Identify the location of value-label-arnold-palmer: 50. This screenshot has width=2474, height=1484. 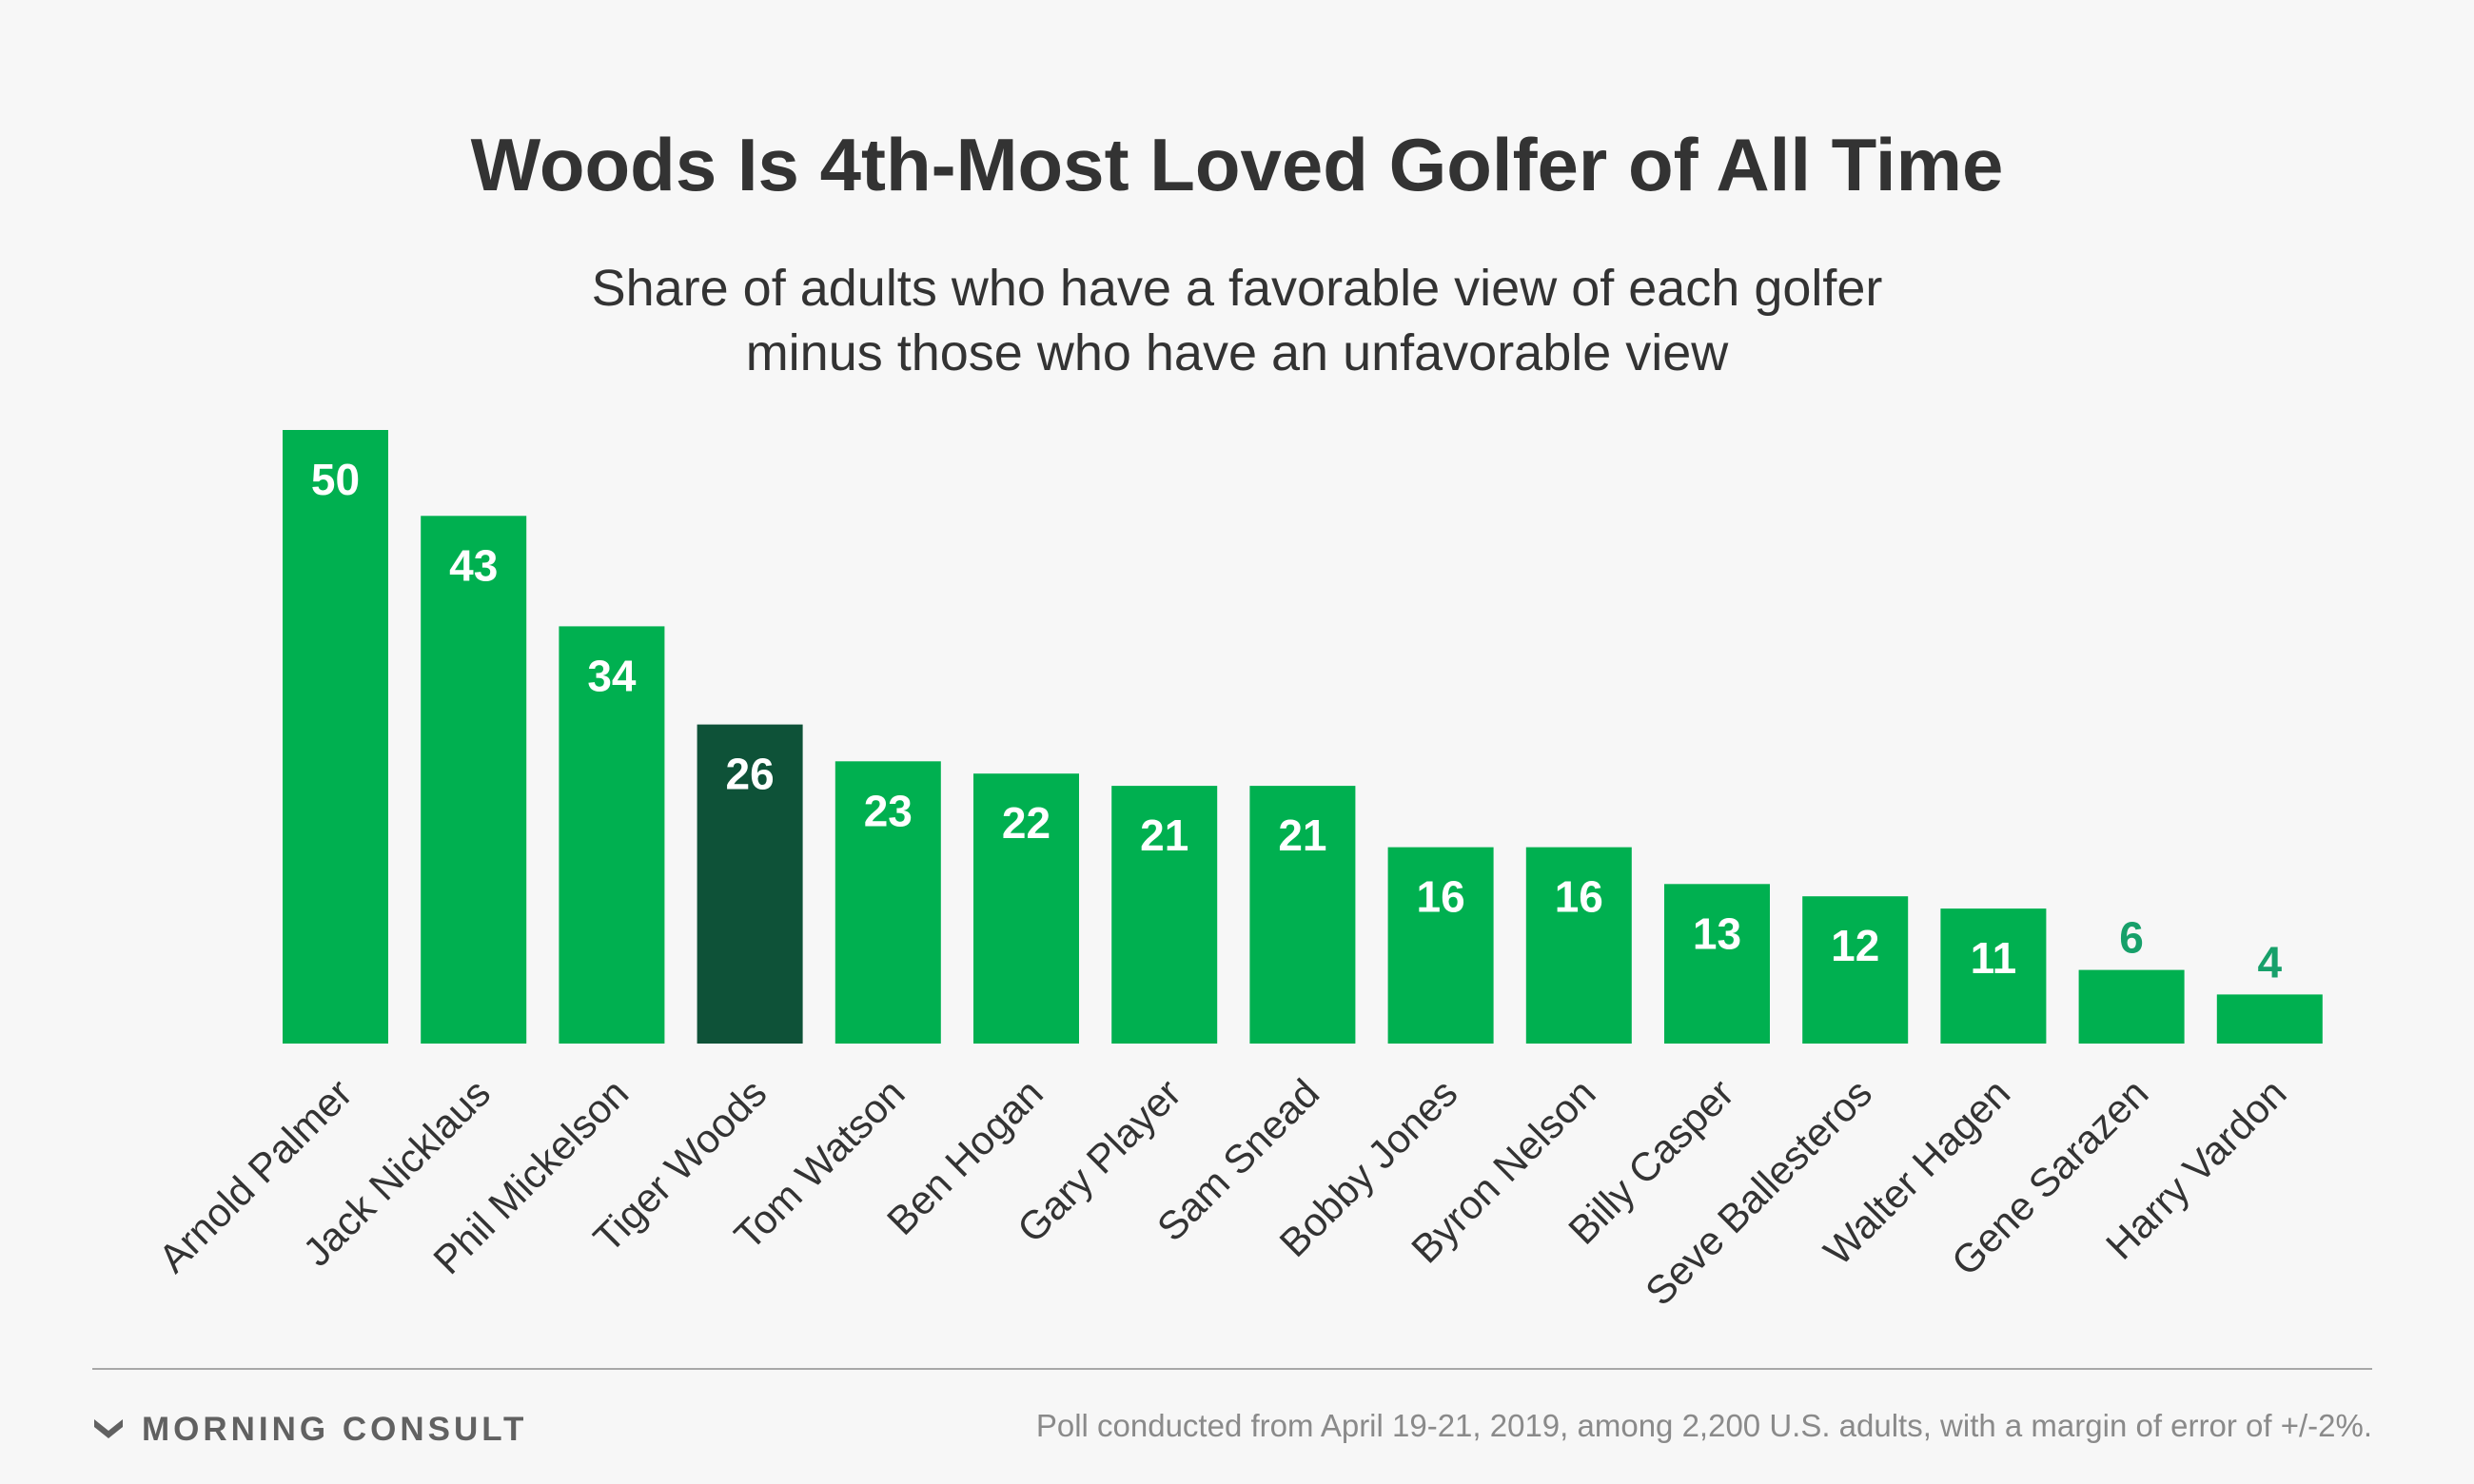
(335, 479).